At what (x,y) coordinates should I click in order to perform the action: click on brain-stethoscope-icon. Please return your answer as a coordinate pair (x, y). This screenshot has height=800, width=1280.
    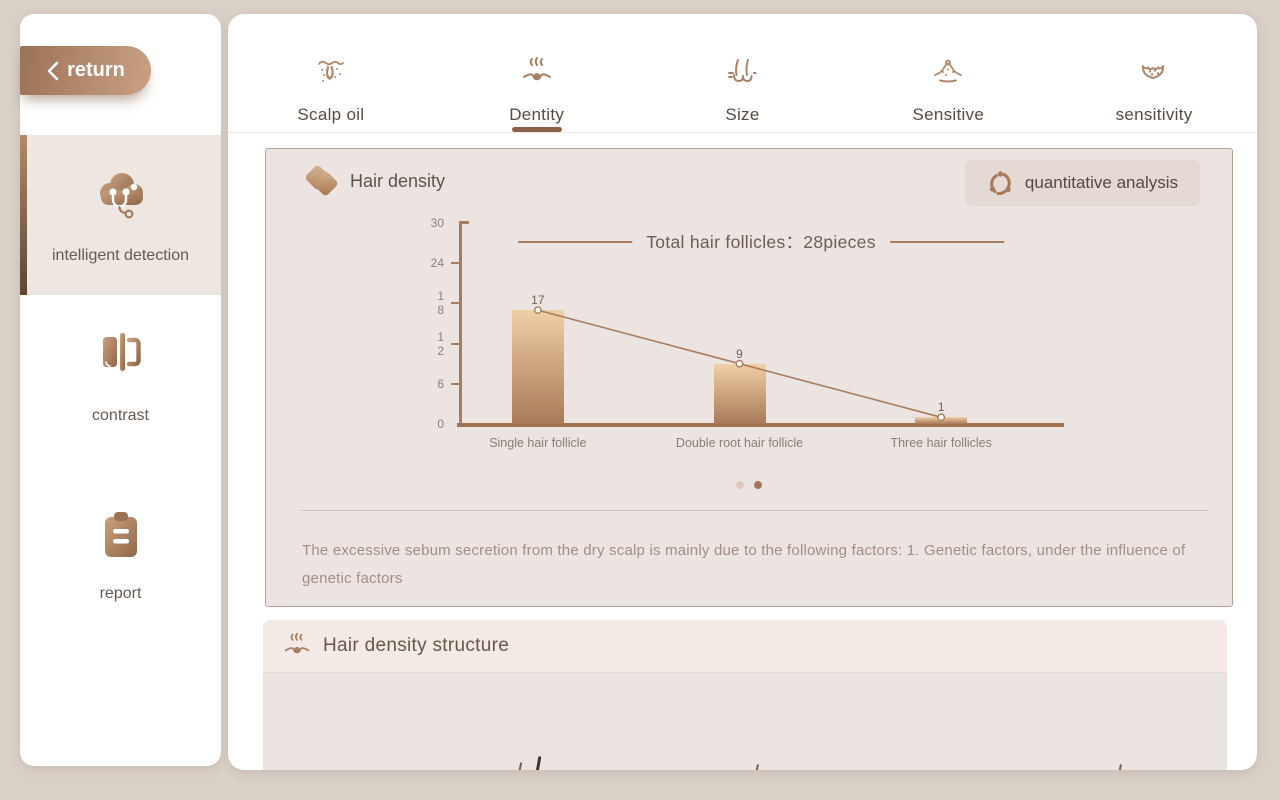
    Looking at the image, I should click on (121, 197).